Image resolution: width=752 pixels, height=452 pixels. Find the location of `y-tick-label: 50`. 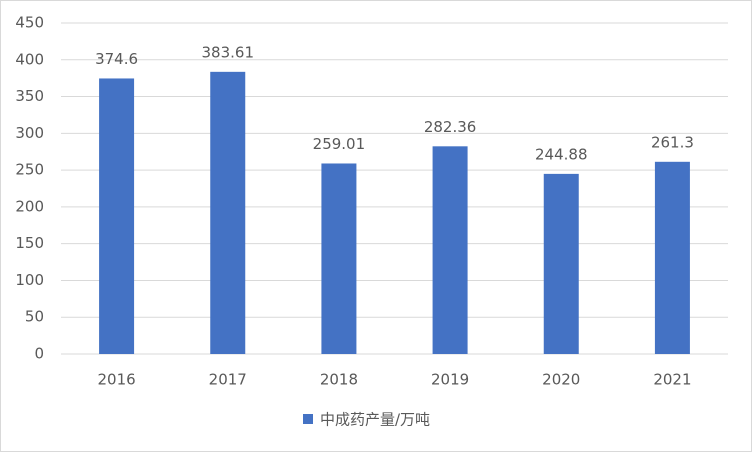

y-tick-label: 50 is located at coordinates (34, 317).